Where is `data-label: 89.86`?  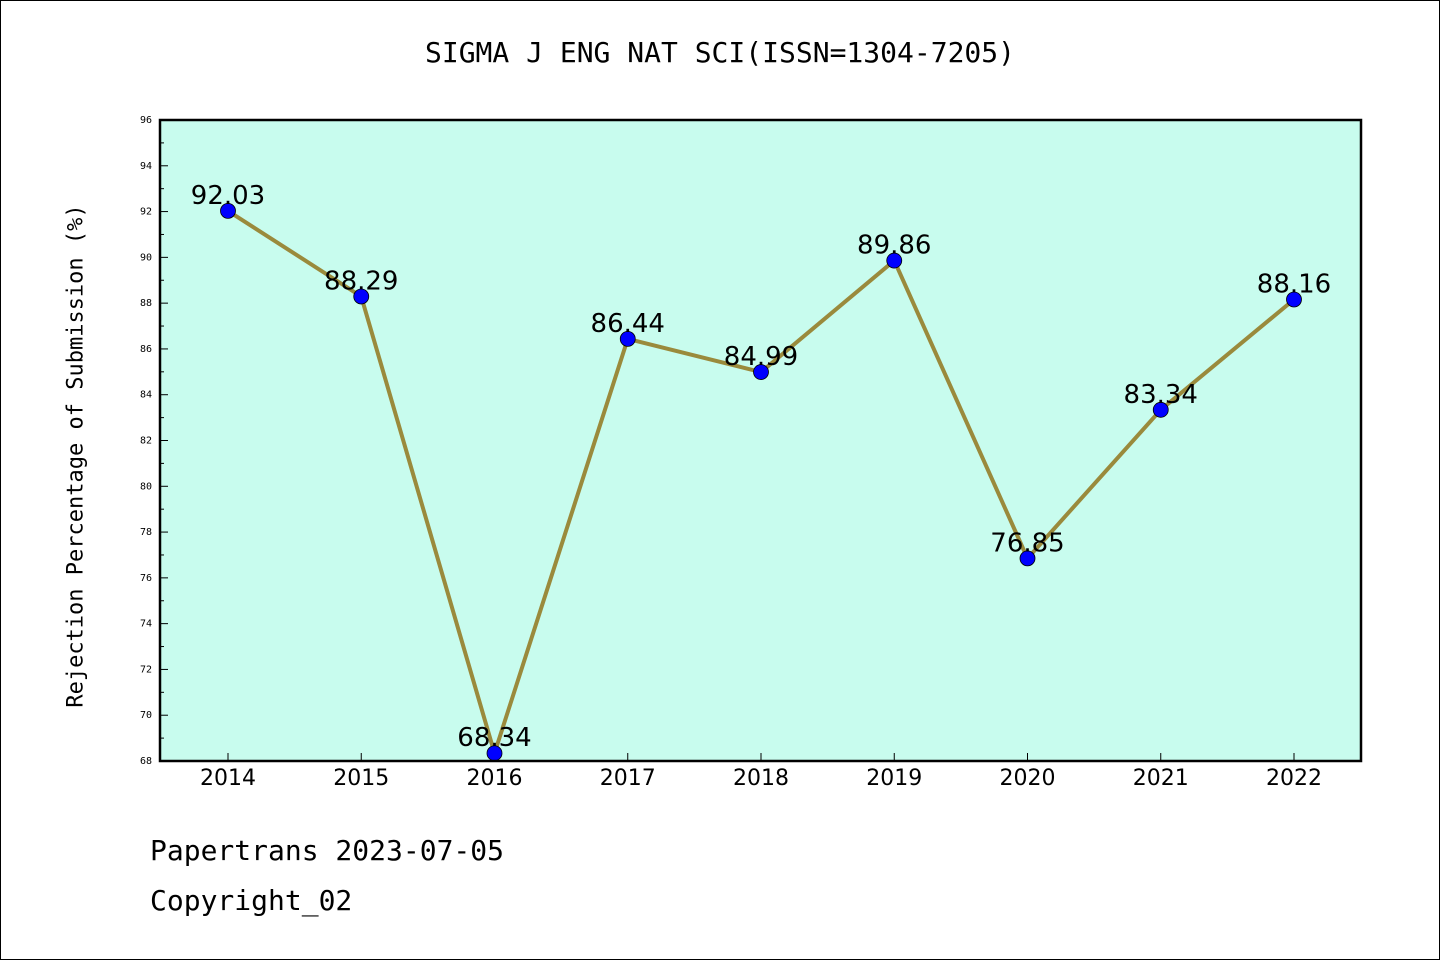 data-label: 89.86 is located at coordinates (894, 246).